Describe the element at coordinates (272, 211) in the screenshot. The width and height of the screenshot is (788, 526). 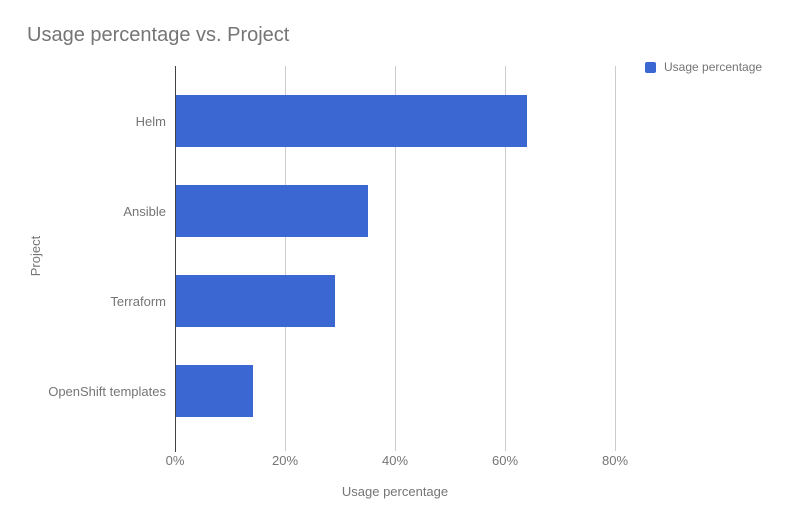
I see `bar-ansible` at that location.